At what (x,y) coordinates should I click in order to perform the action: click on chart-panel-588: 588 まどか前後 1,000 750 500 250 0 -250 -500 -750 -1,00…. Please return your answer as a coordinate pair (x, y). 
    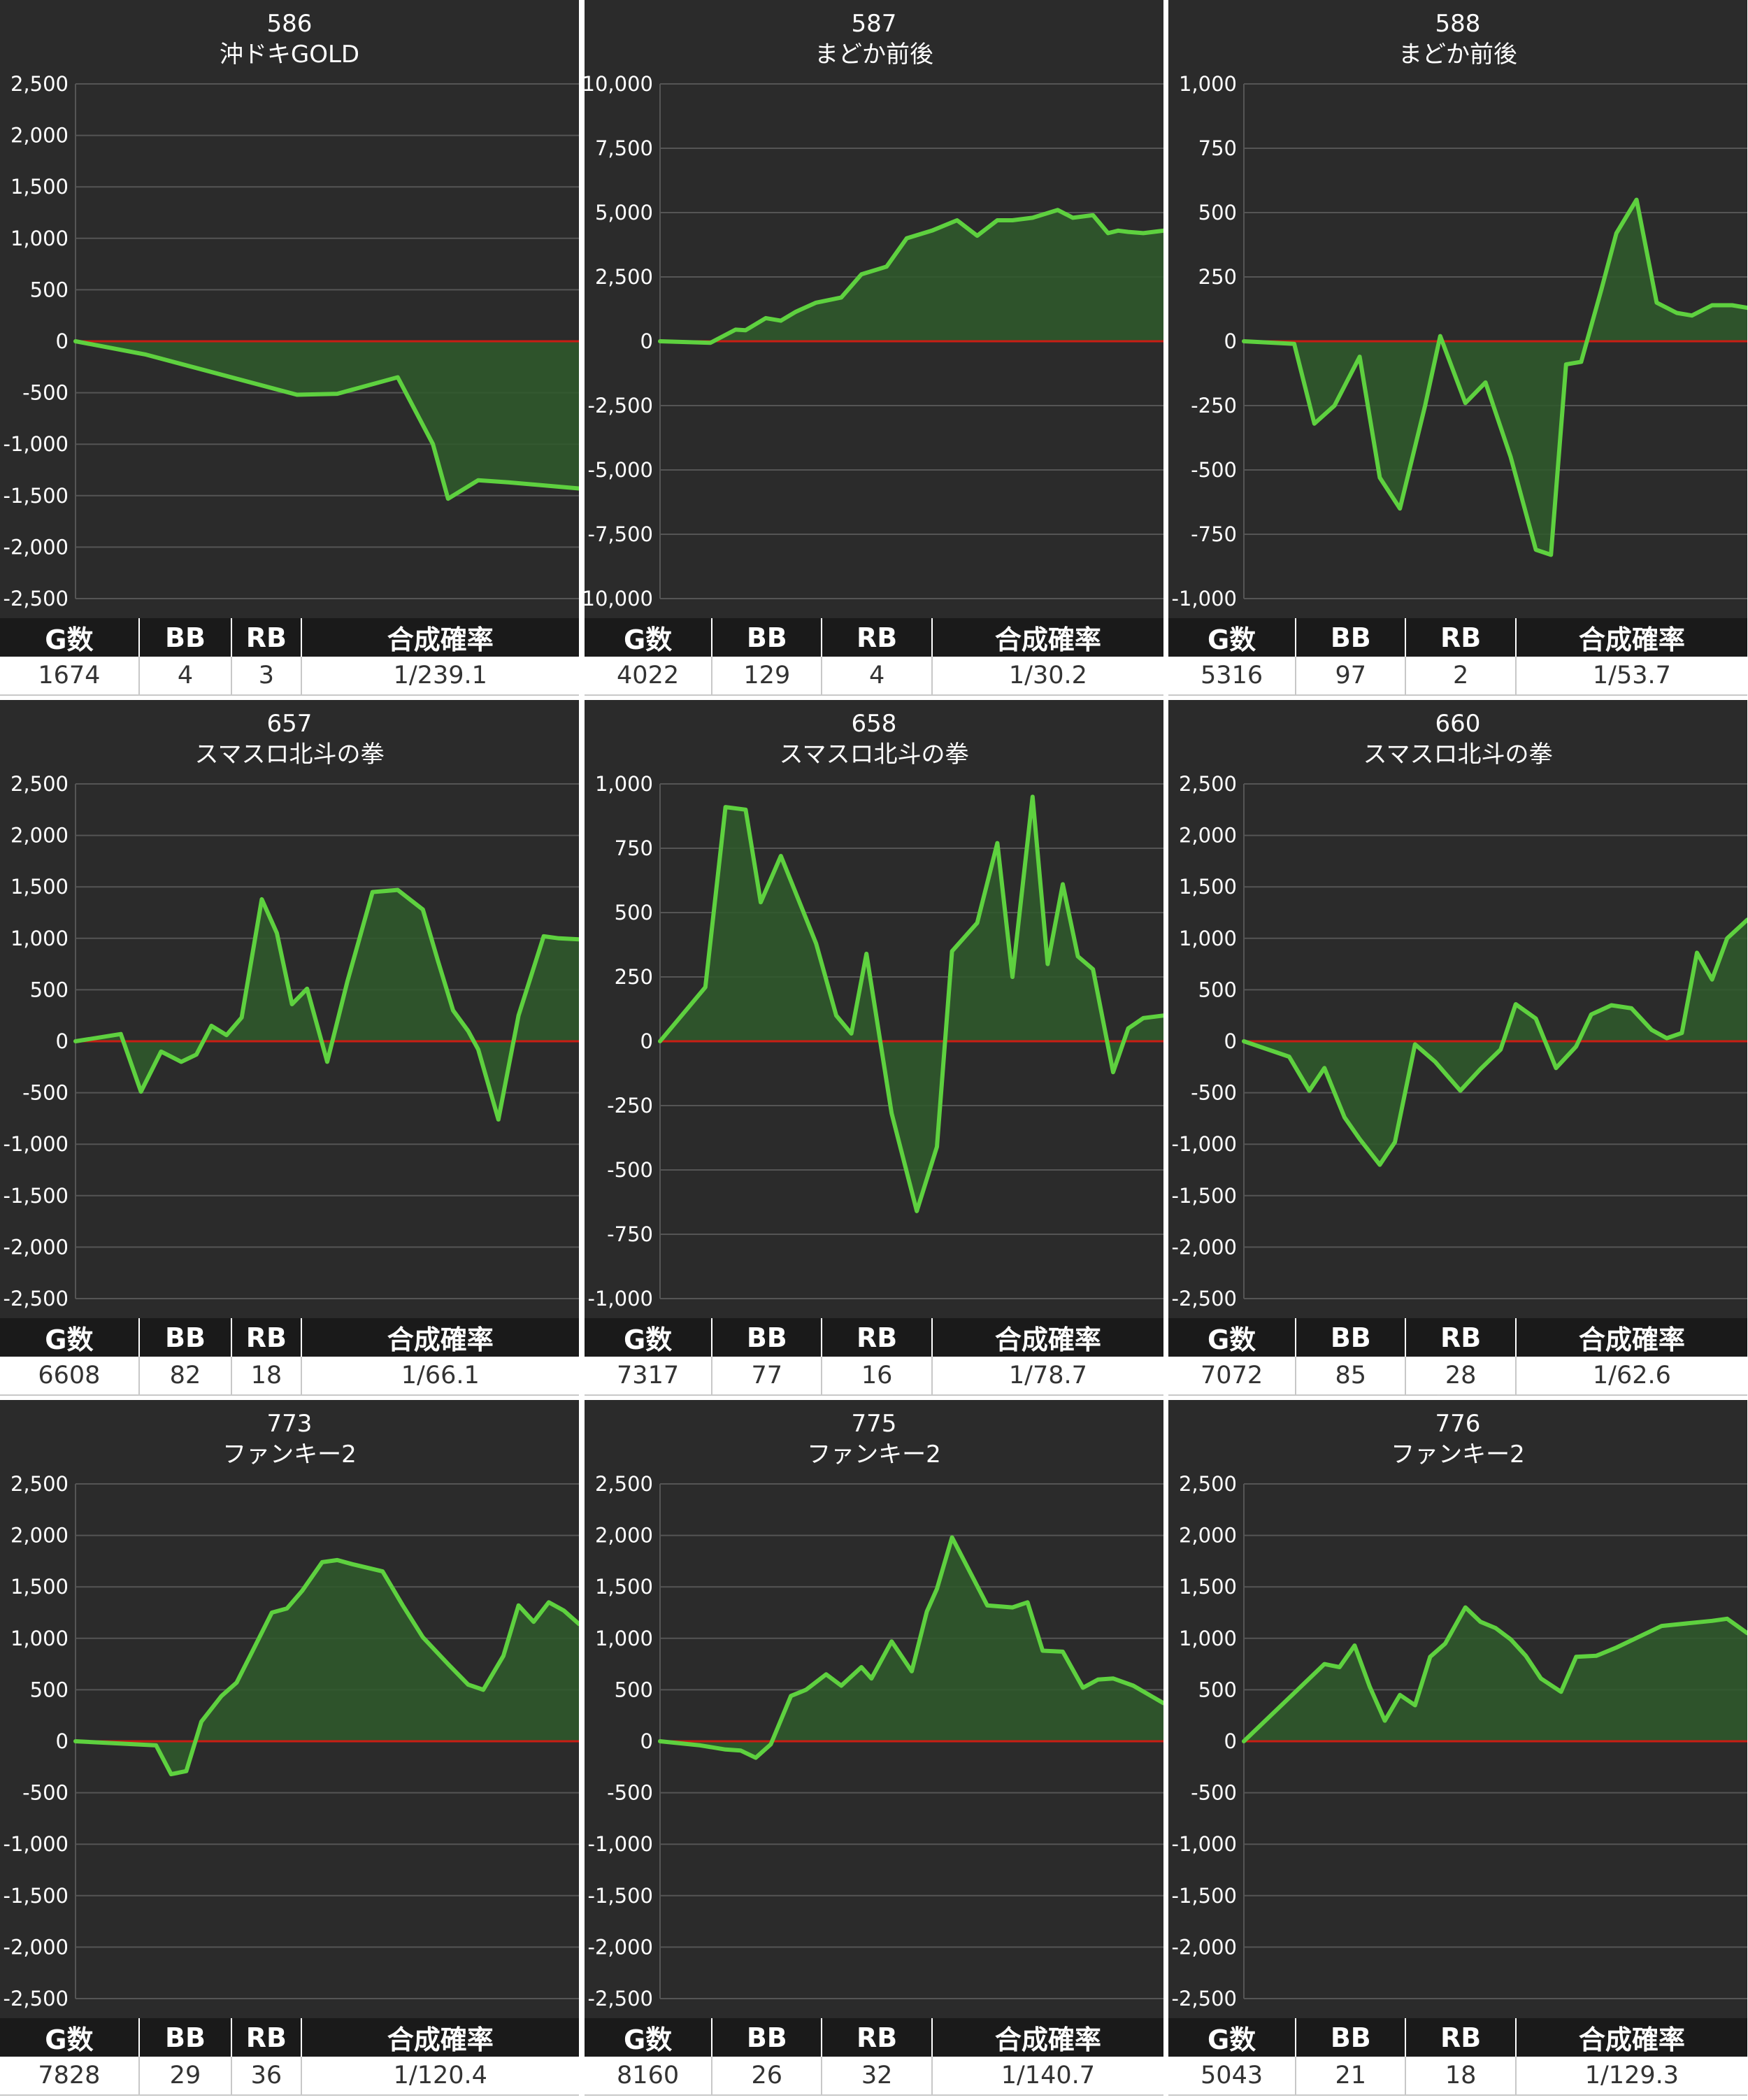
    Looking at the image, I should click on (1457, 348).